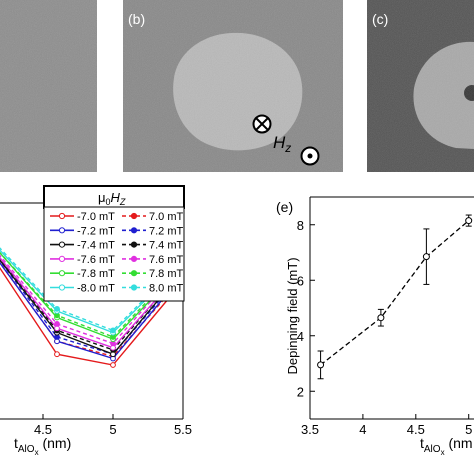 The height and width of the screenshot is (474, 474). What do you see at coordinates (300, 280) in the screenshot?
I see `y-tick-label: 6` at bounding box center [300, 280].